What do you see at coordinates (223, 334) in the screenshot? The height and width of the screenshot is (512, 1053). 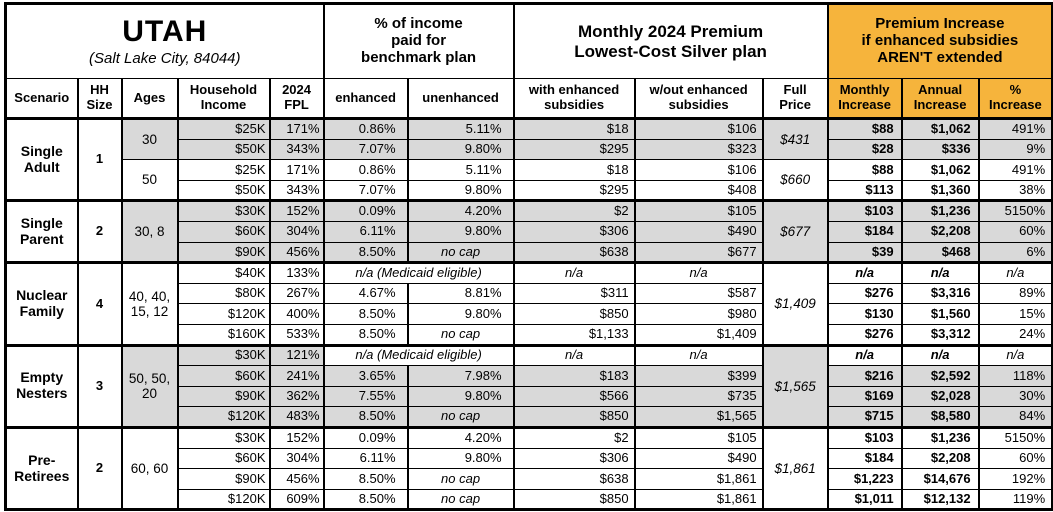 I see `income-cell: $160K` at bounding box center [223, 334].